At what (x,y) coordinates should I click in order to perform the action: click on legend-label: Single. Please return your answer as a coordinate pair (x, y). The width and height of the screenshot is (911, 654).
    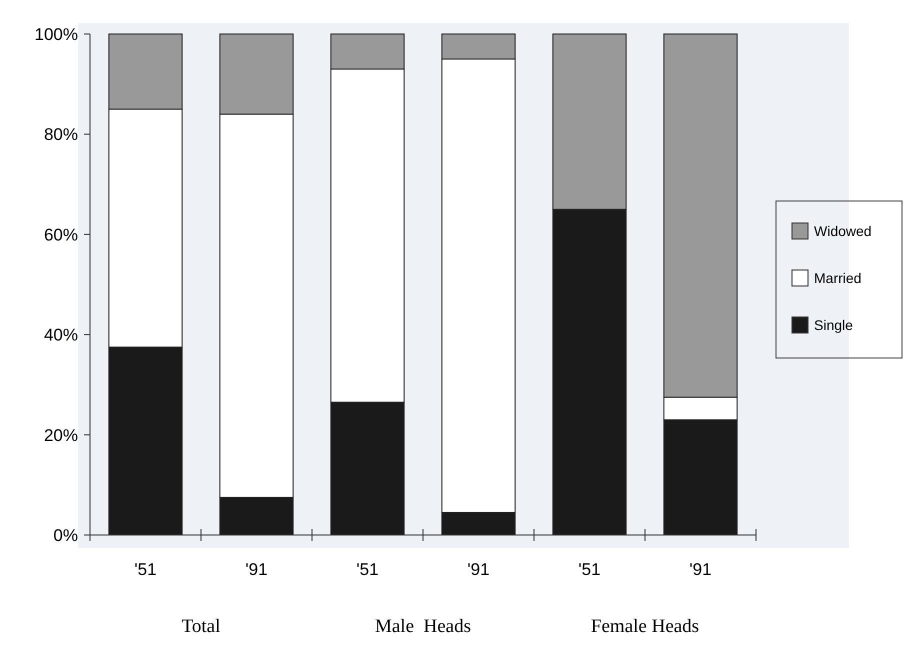
    Looking at the image, I should click on (834, 324).